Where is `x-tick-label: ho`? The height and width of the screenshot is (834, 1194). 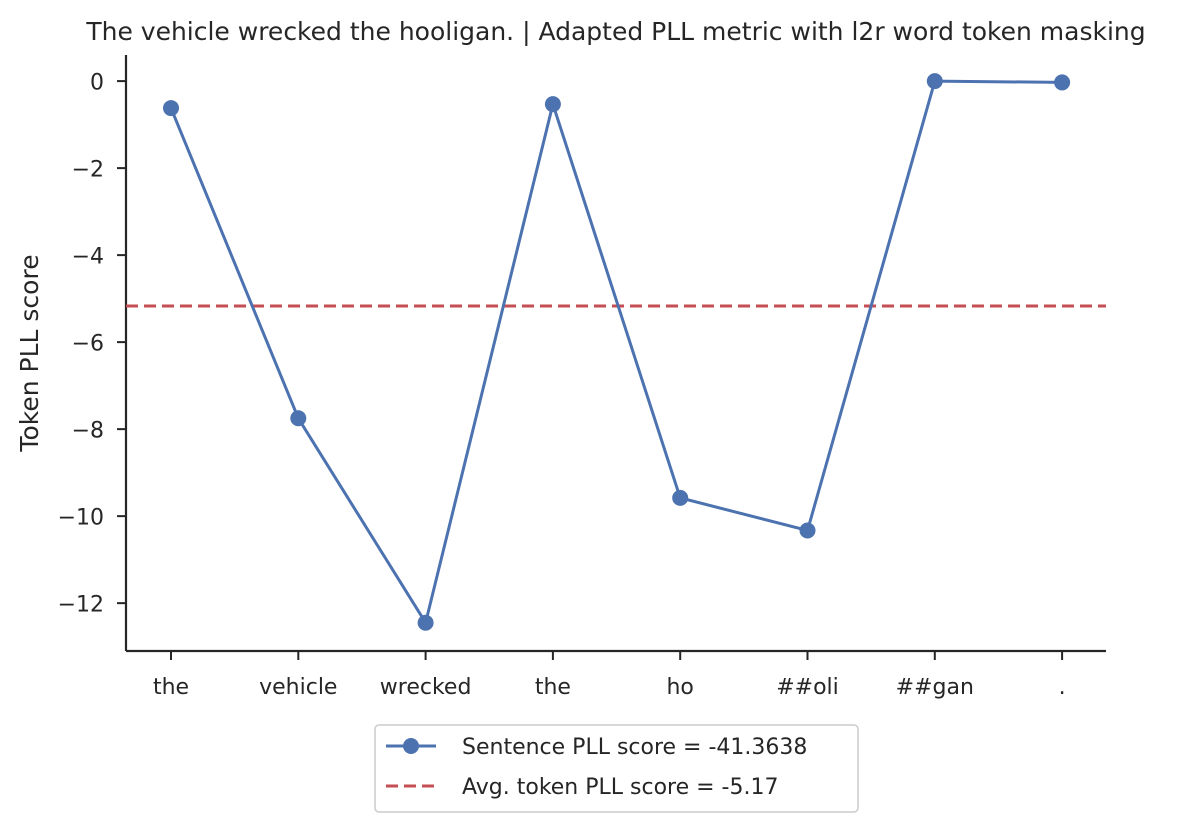 x-tick-label: ho is located at coordinates (679, 687).